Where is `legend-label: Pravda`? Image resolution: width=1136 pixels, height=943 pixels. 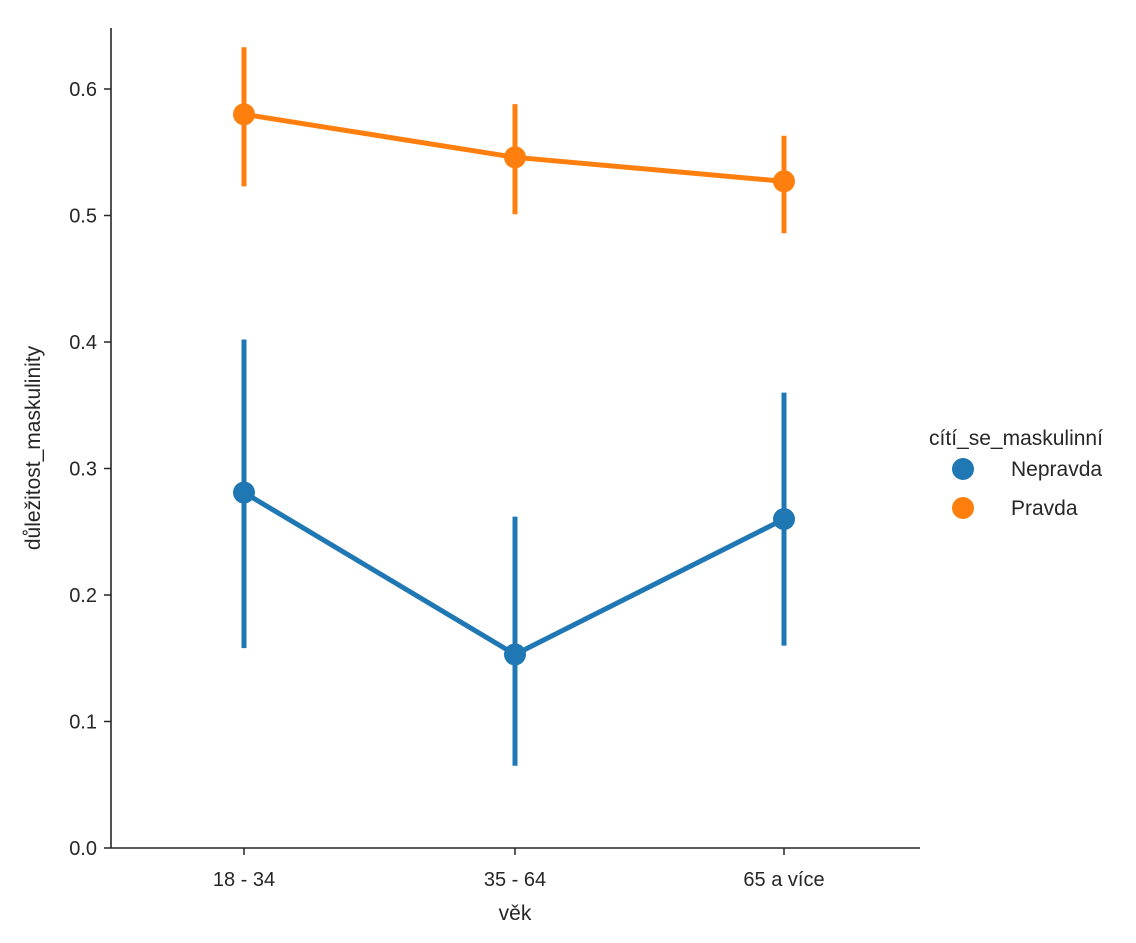
legend-label: Pravda is located at coordinates (1044, 508).